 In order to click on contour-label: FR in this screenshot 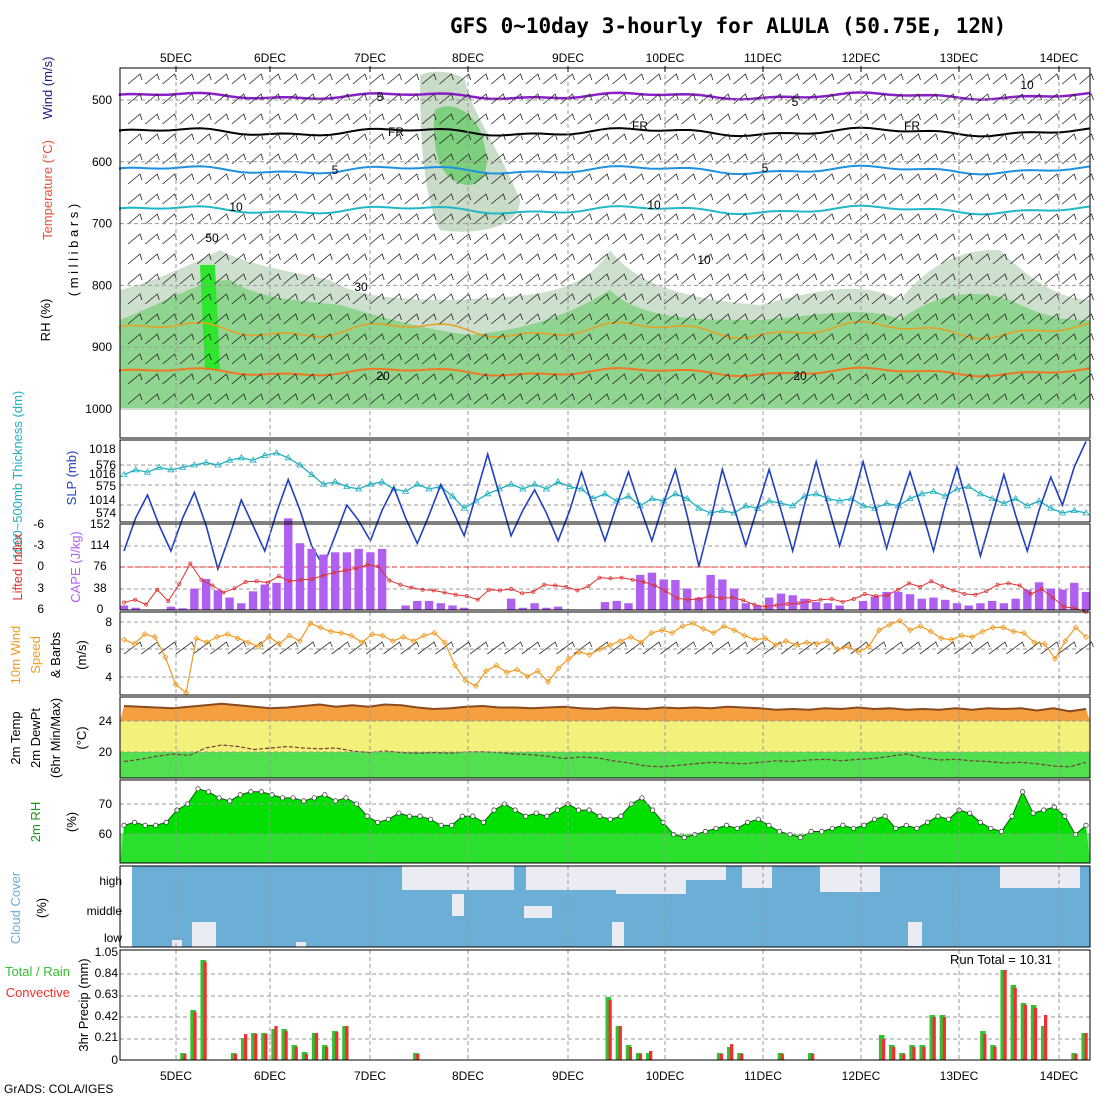, I will do `click(396, 132)`.